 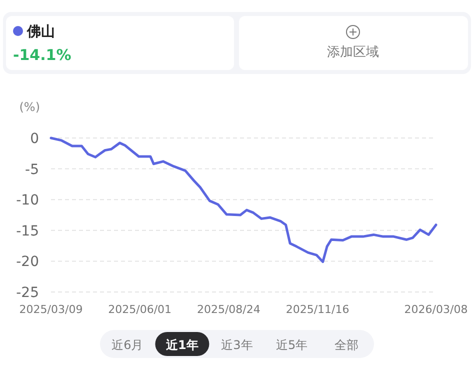 What do you see at coordinates (29, 107) in the screenshot?
I see `y-axis-title: (%)` at bounding box center [29, 107].